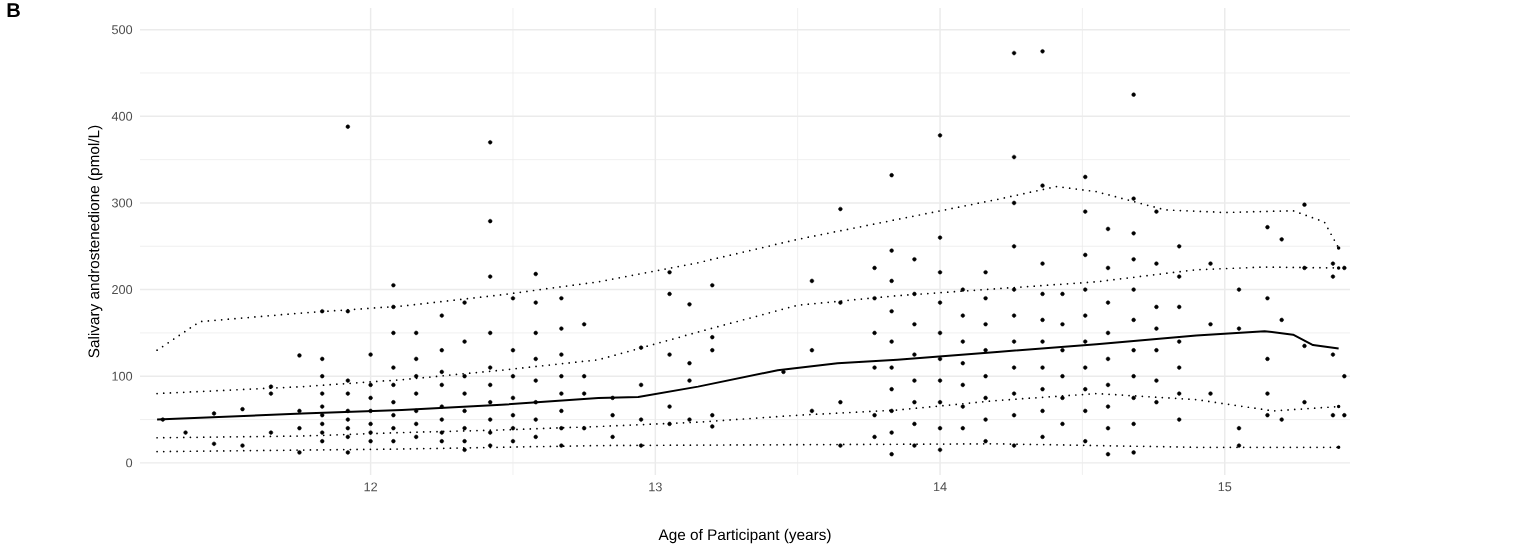 The width and height of the screenshot is (1515, 553). What do you see at coordinates (748, 375) in the screenshot?
I see `line-series` at bounding box center [748, 375].